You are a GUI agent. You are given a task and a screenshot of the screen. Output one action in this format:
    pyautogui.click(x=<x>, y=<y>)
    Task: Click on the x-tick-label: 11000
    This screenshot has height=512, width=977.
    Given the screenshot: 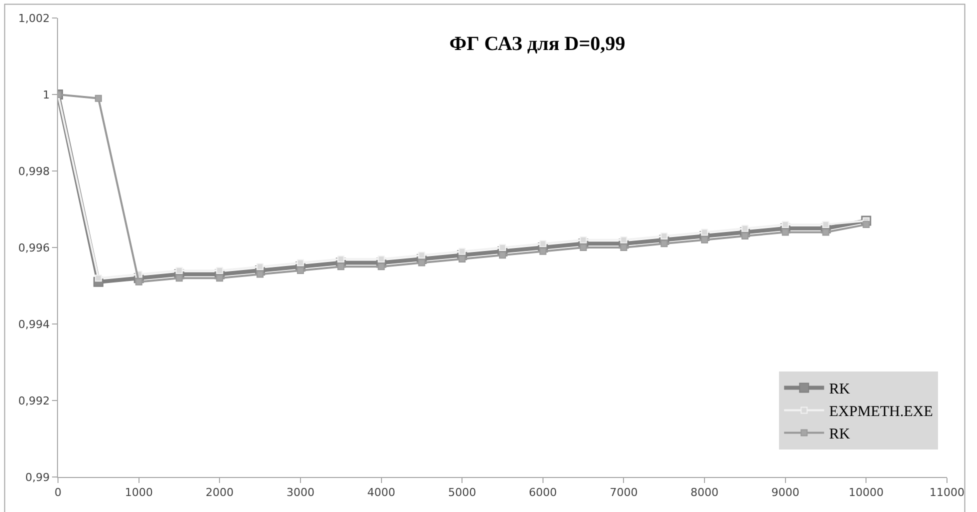 What is the action you would take?
    pyautogui.click(x=947, y=493)
    